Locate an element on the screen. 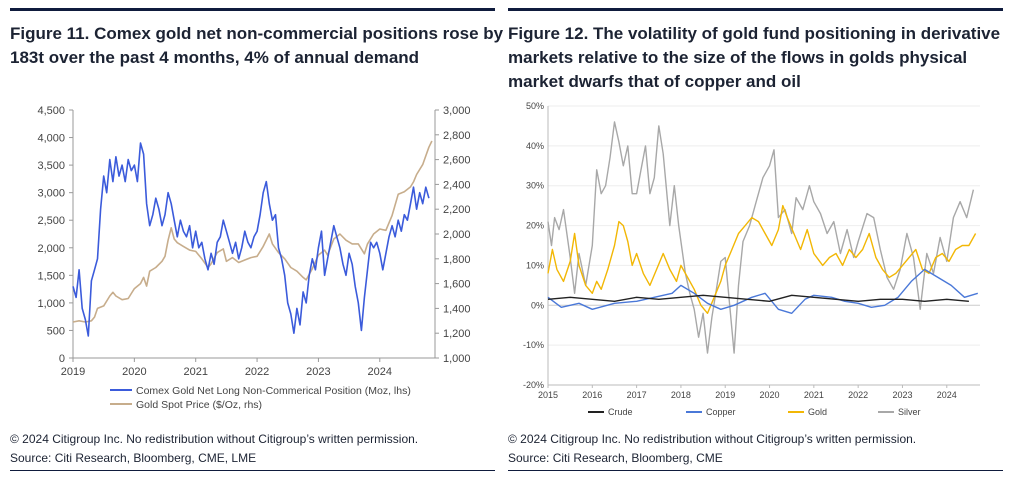  y-right-tick-label: 2,200 is located at coordinates (457, 210).